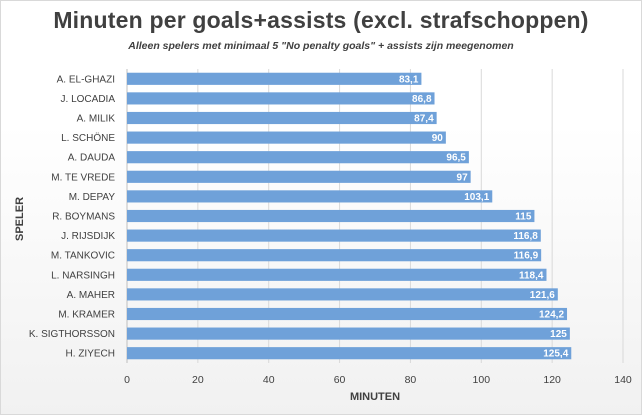  I want to click on y-tick-label: K. SIGTHORSSON, so click(72, 334).